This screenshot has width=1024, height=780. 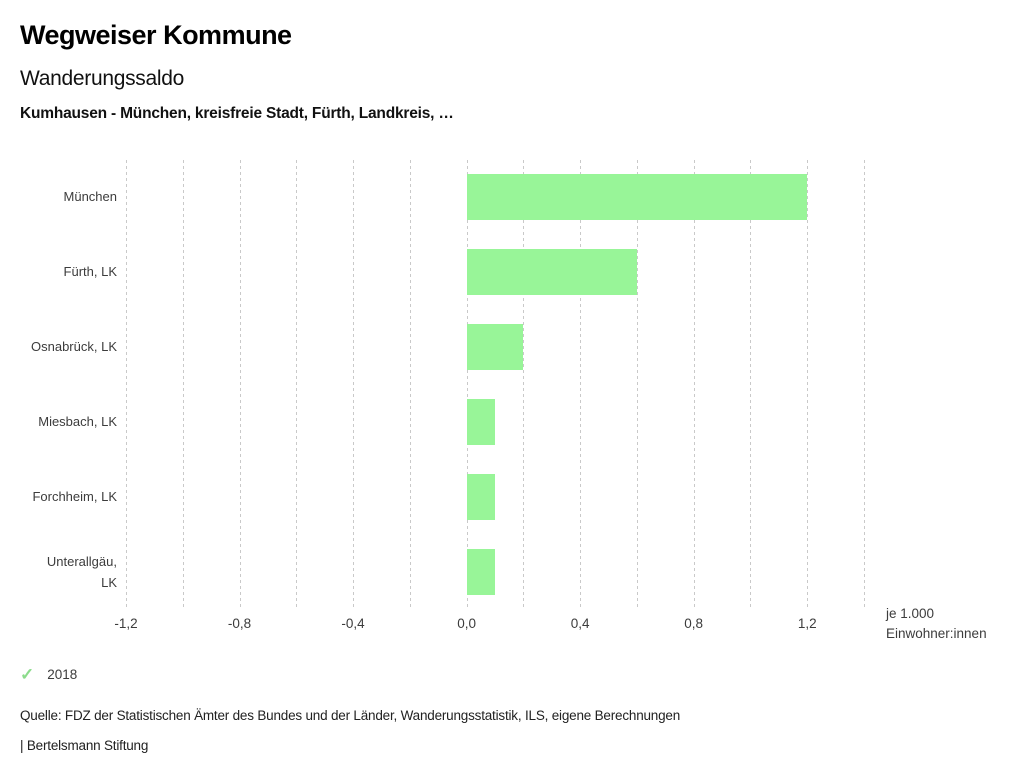 What do you see at coordinates (480, 572) in the screenshot?
I see `bar-unterallgäu-lk` at bounding box center [480, 572].